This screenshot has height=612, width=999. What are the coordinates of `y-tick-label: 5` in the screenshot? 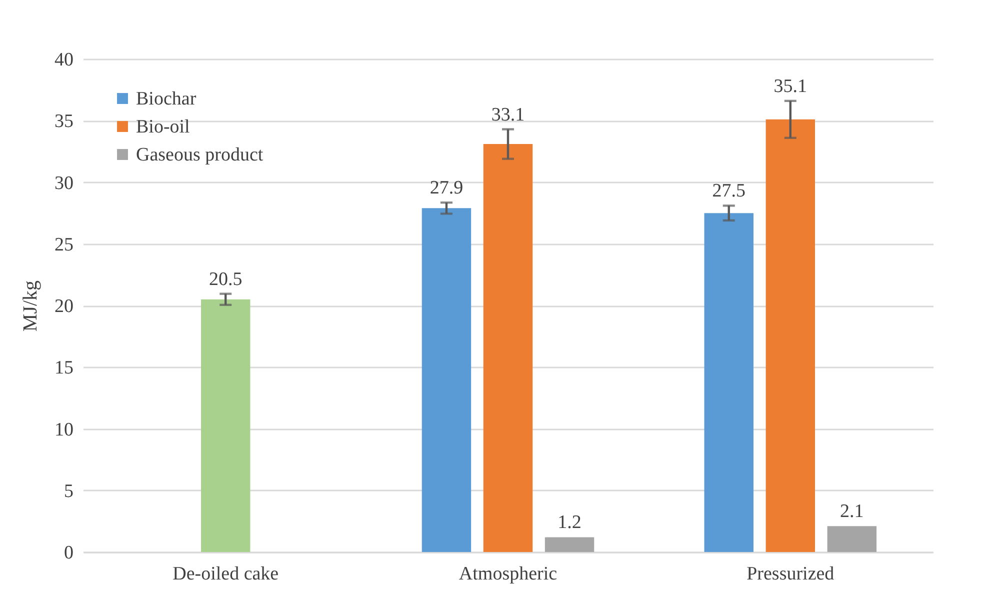 It's located at (69, 491).